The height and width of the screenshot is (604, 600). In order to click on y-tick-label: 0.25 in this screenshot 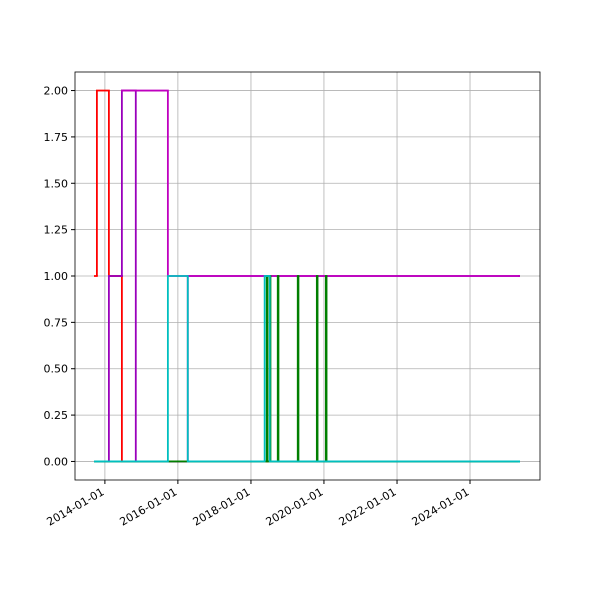, I will do `click(56, 415)`.